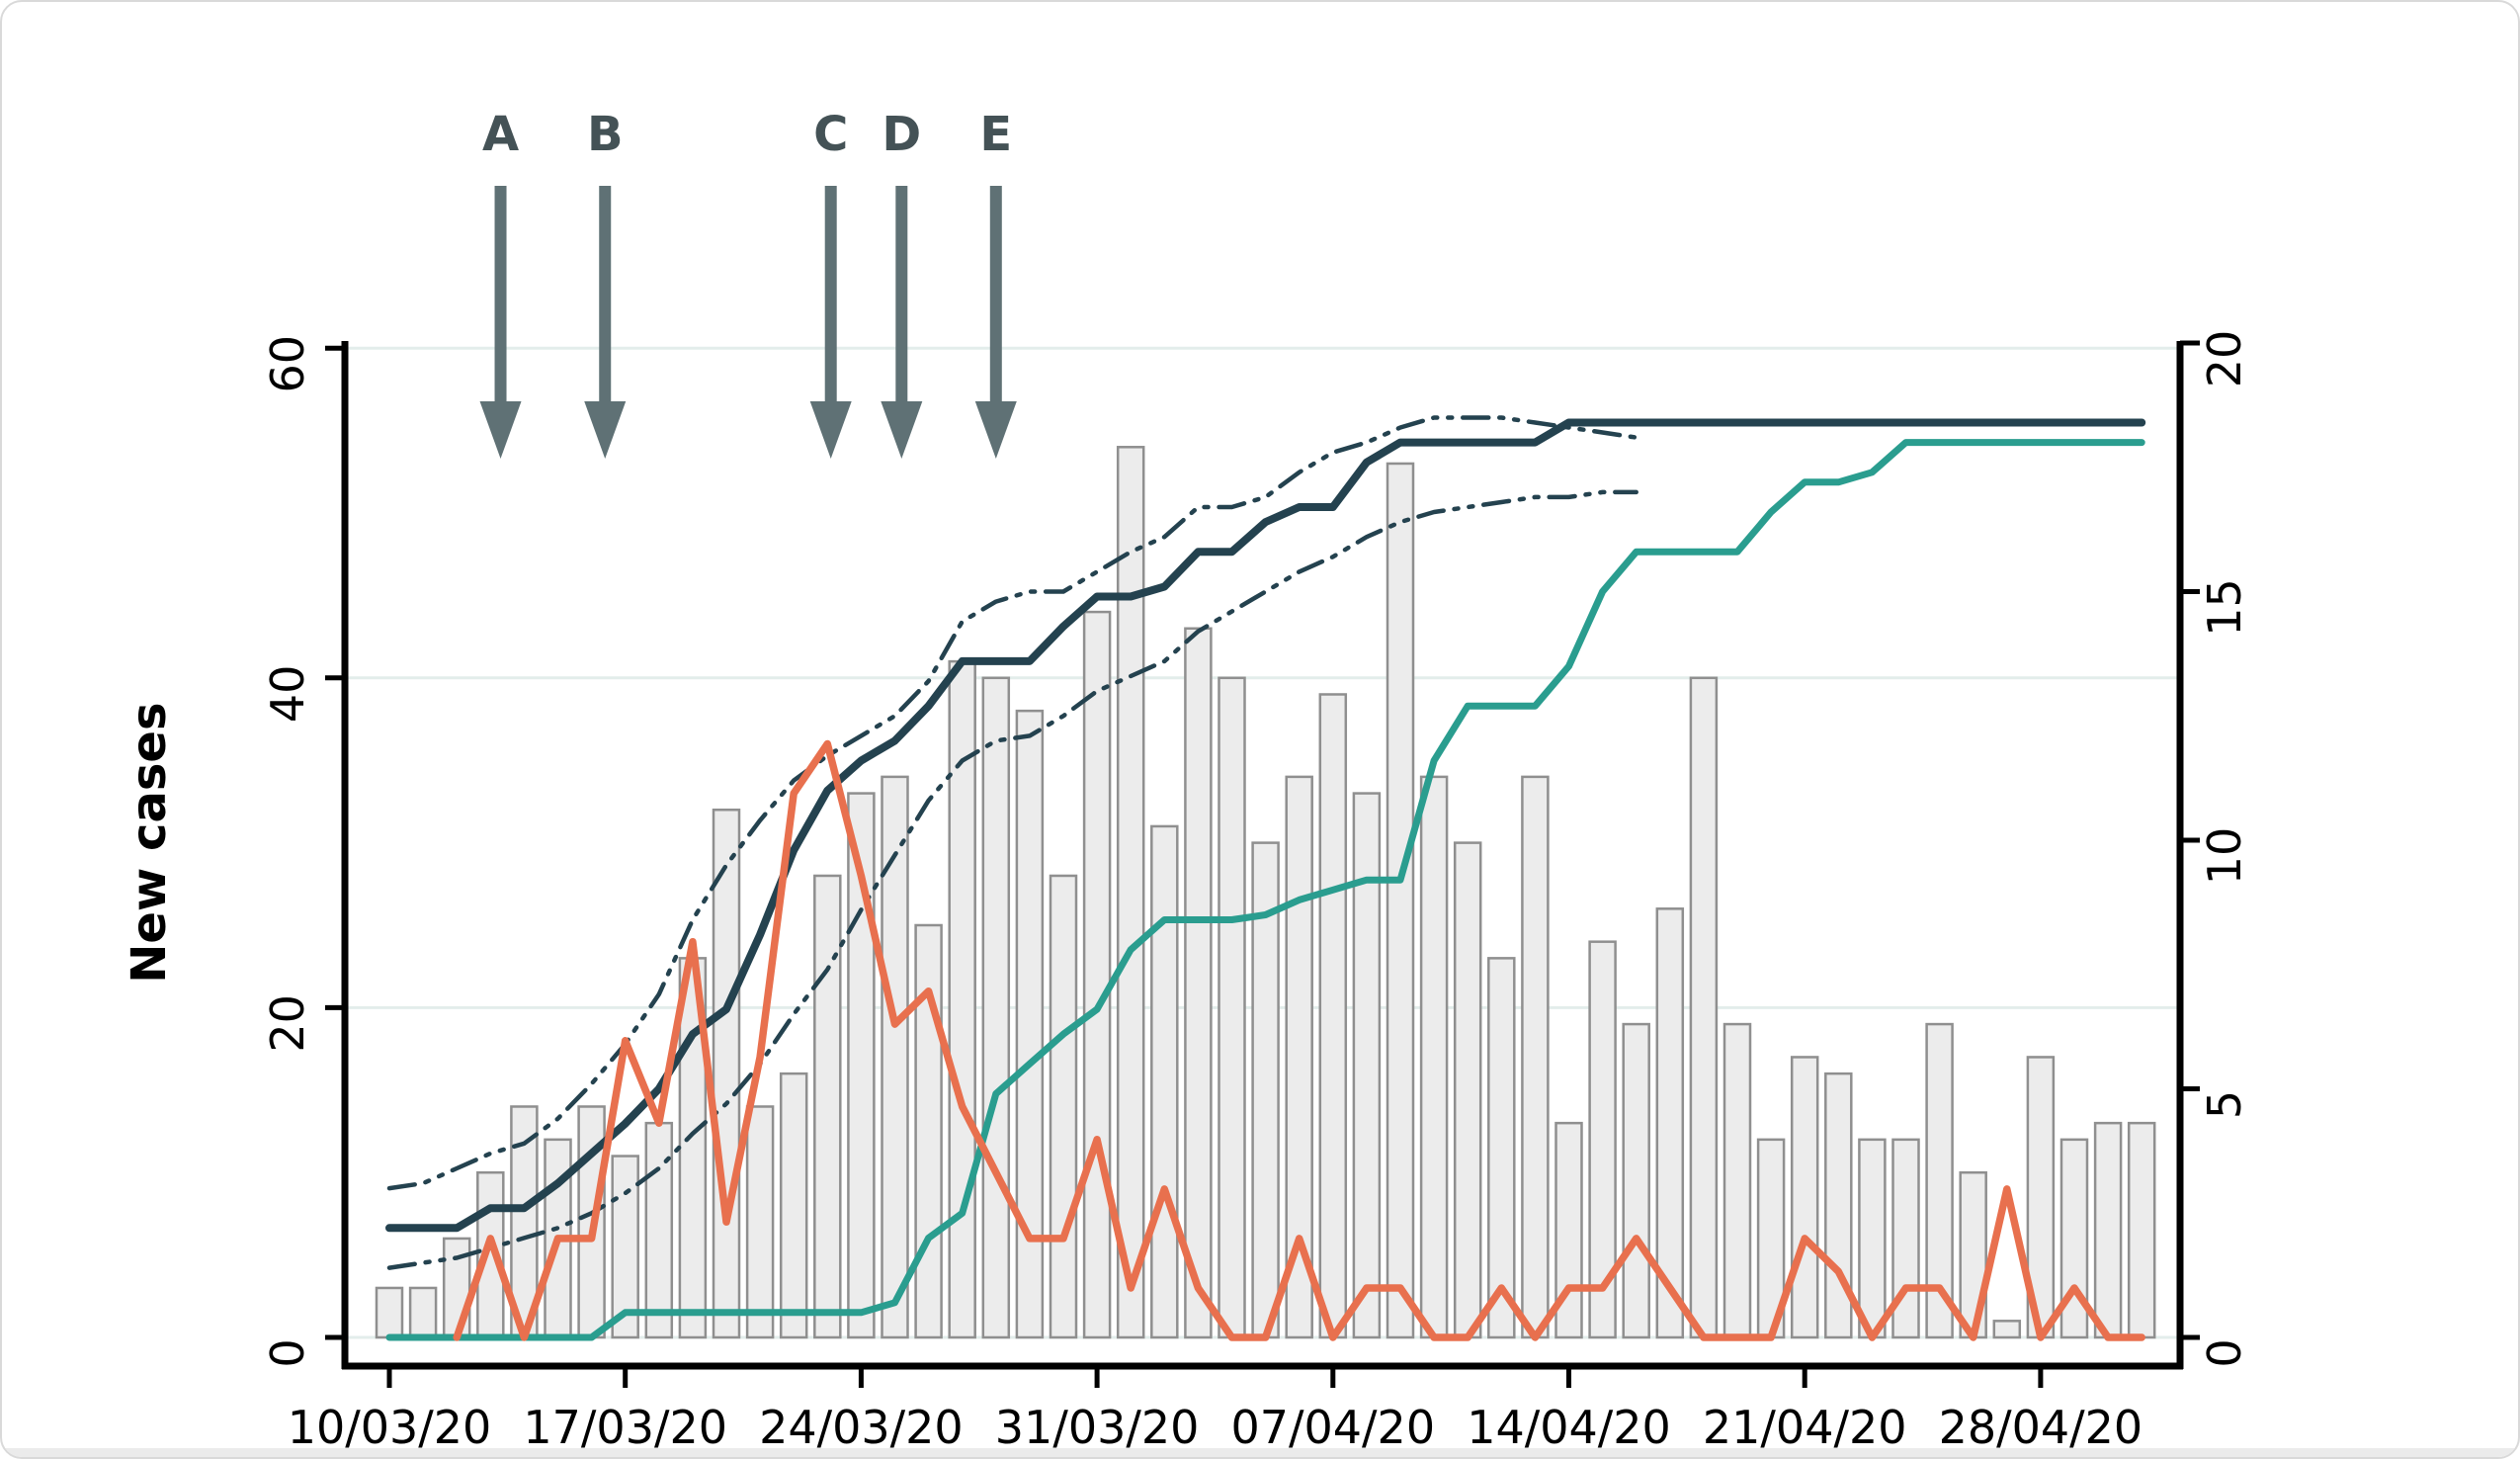  I want to click on right-tick-15: 15, so click(2224, 607).